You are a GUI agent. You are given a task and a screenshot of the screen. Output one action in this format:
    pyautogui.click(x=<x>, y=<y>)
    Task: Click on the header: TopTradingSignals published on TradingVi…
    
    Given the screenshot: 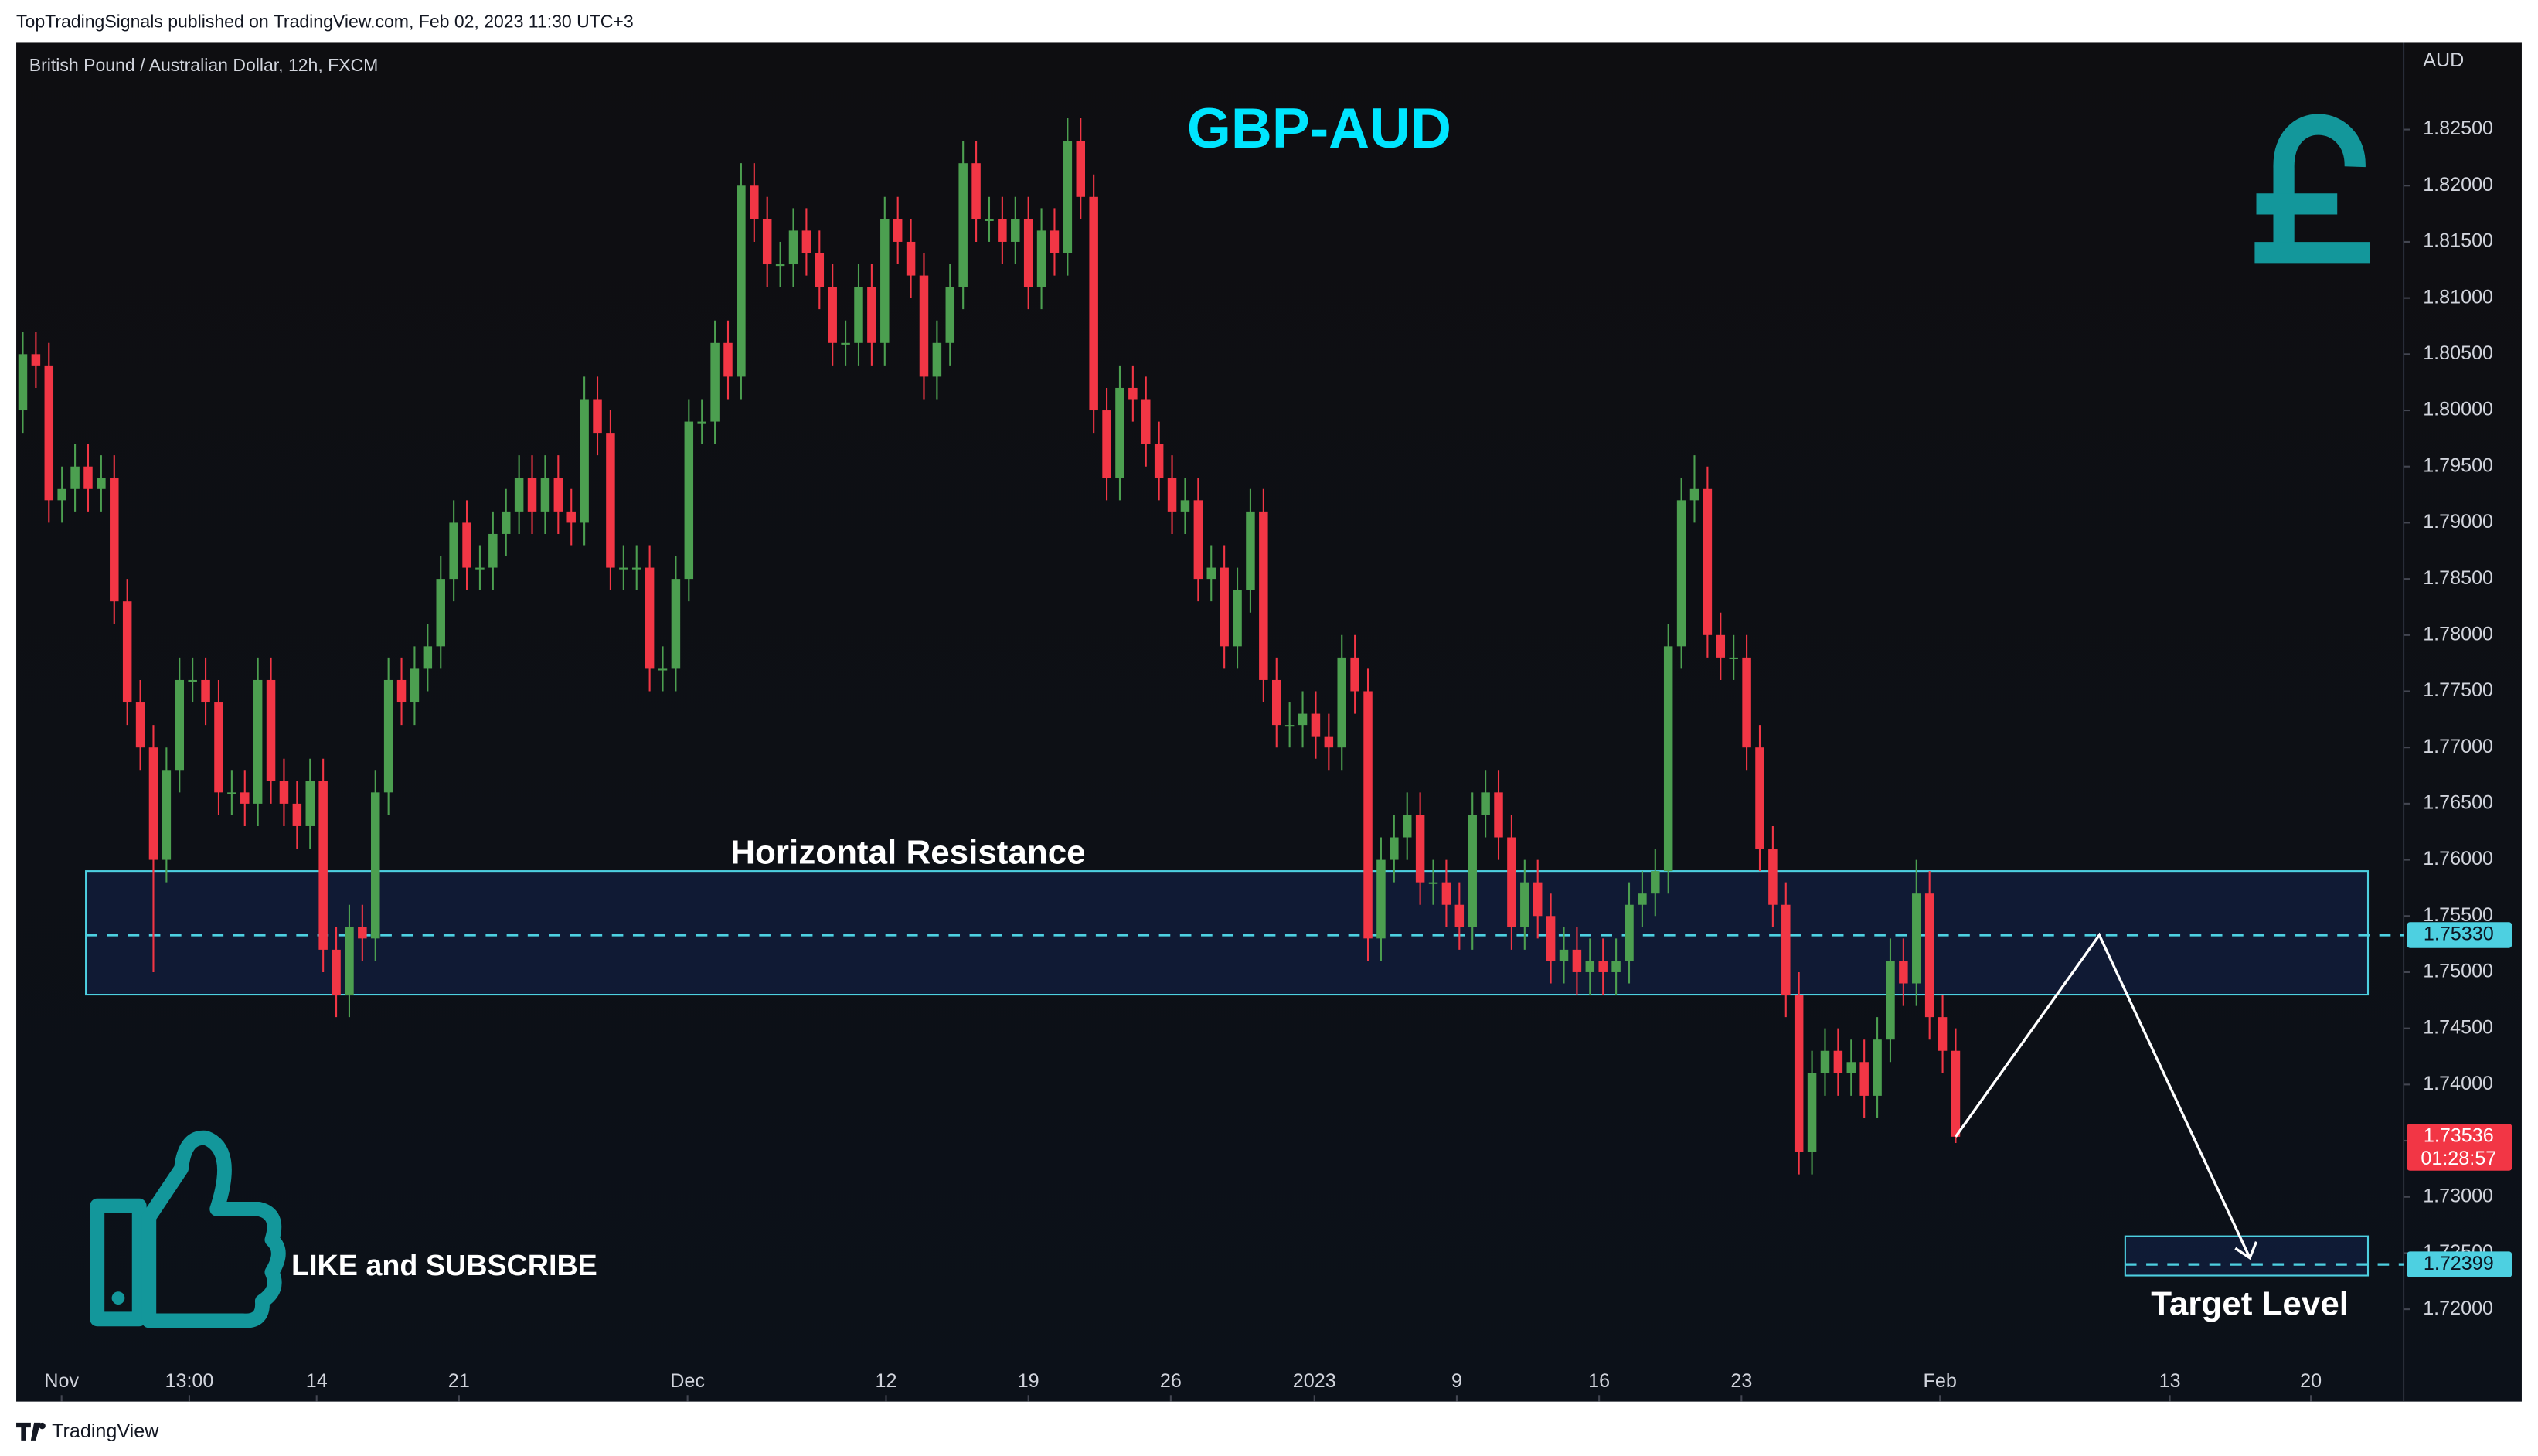 What is the action you would take?
    pyautogui.click(x=325, y=21)
    